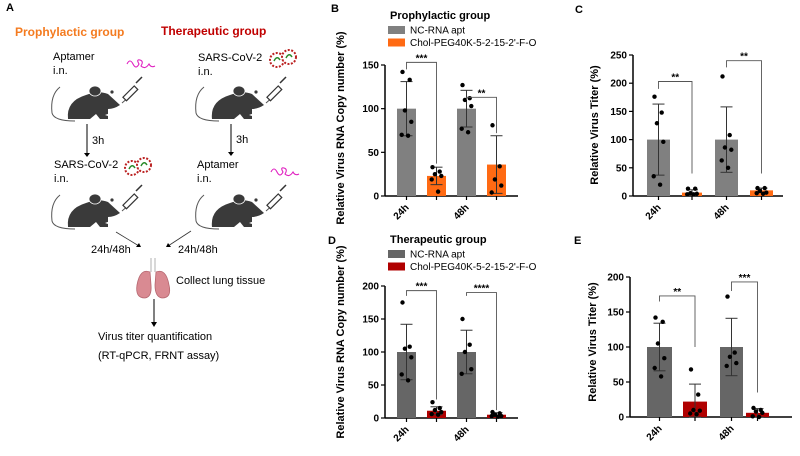  Describe the element at coordinates (437, 31) in the screenshot. I see `legend-label: NC-RNA apt` at that location.